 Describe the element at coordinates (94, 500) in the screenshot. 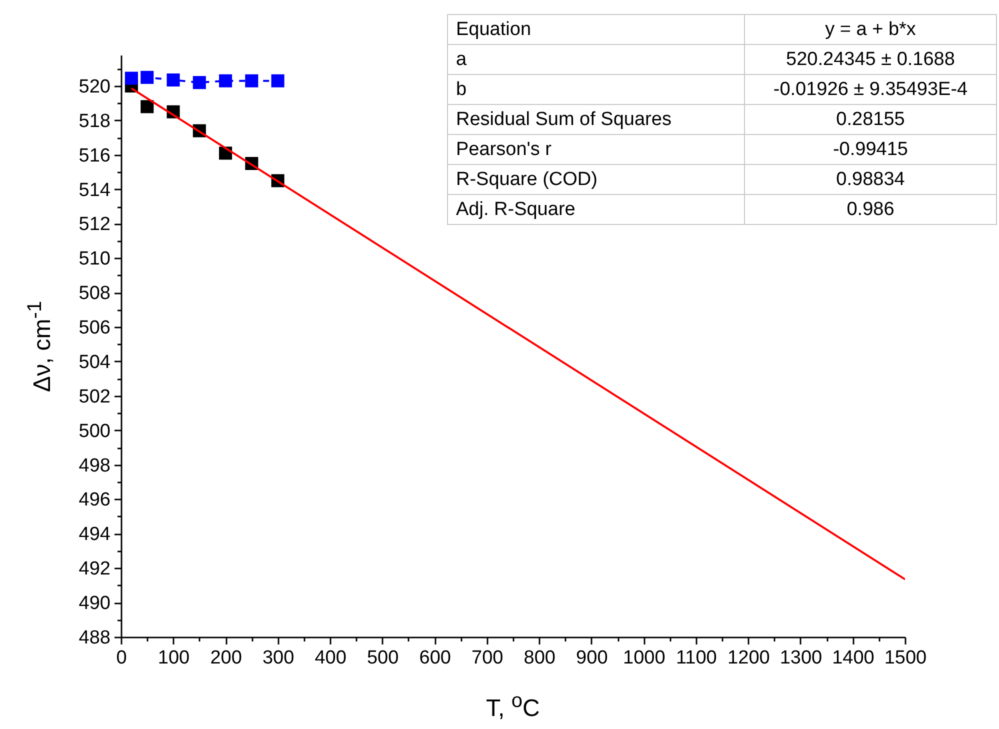

I see `y-tick-label: 496` at that location.